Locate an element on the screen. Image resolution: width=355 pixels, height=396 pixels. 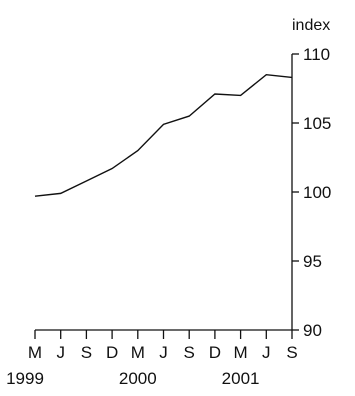
y-axis: 90 95 100 105 110 is located at coordinates (311, 192).